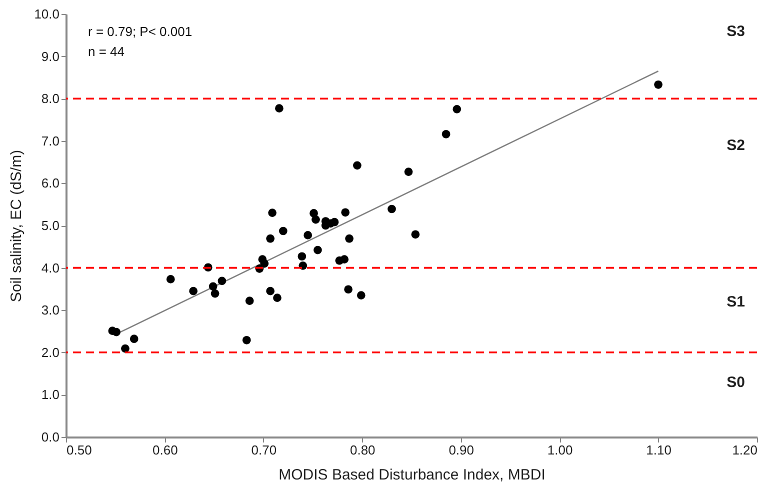 The width and height of the screenshot is (768, 488). What do you see at coordinates (140, 31) in the screenshot?
I see `annotation: r = 0.79; P< 0.001` at bounding box center [140, 31].